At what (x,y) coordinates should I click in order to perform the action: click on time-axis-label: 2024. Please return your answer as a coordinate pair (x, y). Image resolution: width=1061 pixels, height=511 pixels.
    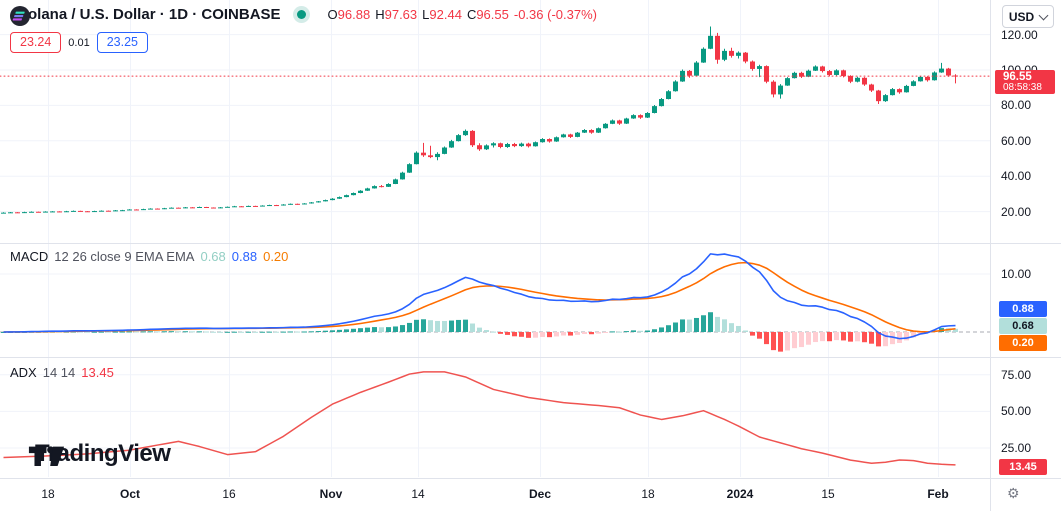
    Looking at the image, I should click on (740, 494).